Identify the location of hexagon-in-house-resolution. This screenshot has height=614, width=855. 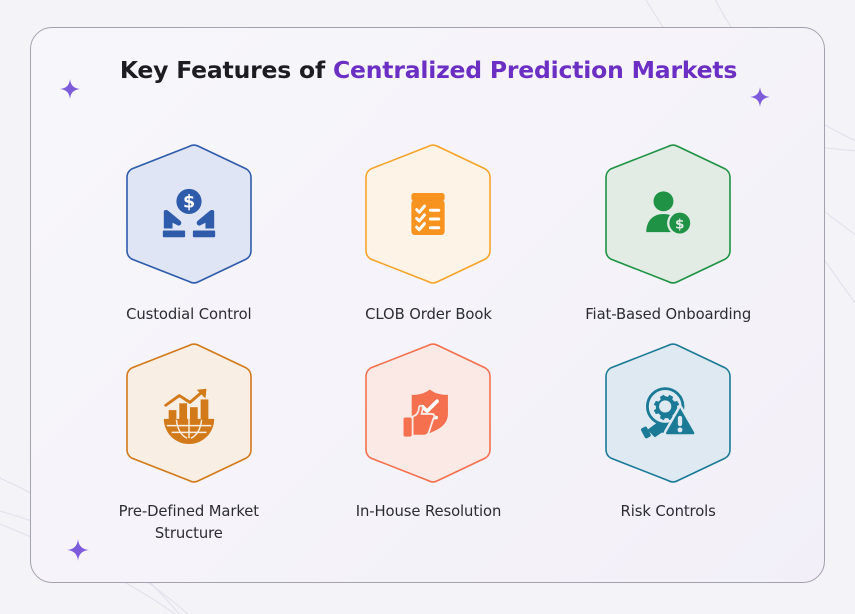
(428, 413).